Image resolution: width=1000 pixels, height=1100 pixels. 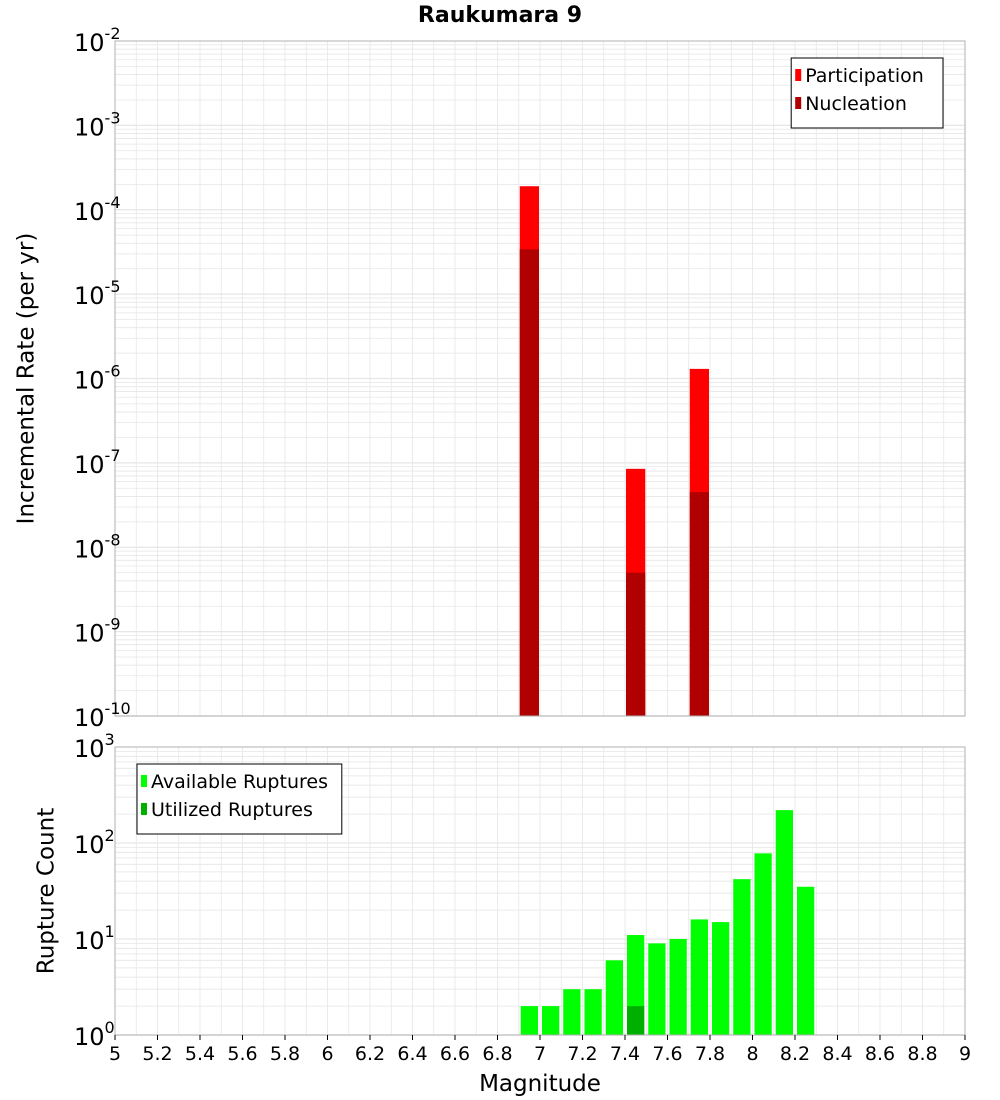 What do you see at coordinates (752, 1054) in the screenshot?
I see `x-tick-label: 8` at bounding box center [752, 1054].